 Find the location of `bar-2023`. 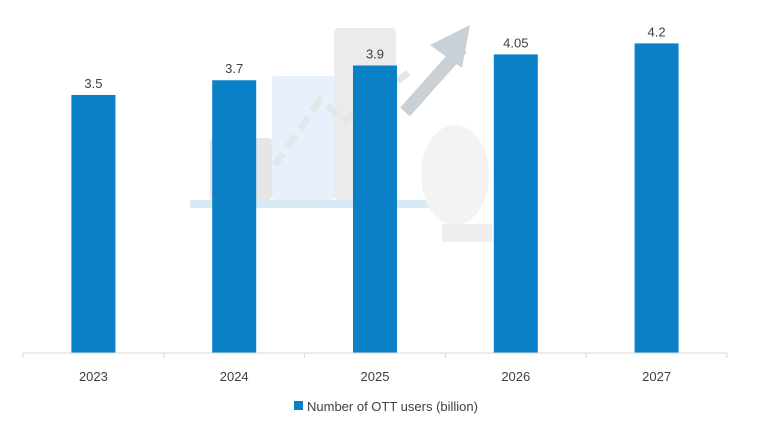

bar-2023 is located at coordinates (93, 223).